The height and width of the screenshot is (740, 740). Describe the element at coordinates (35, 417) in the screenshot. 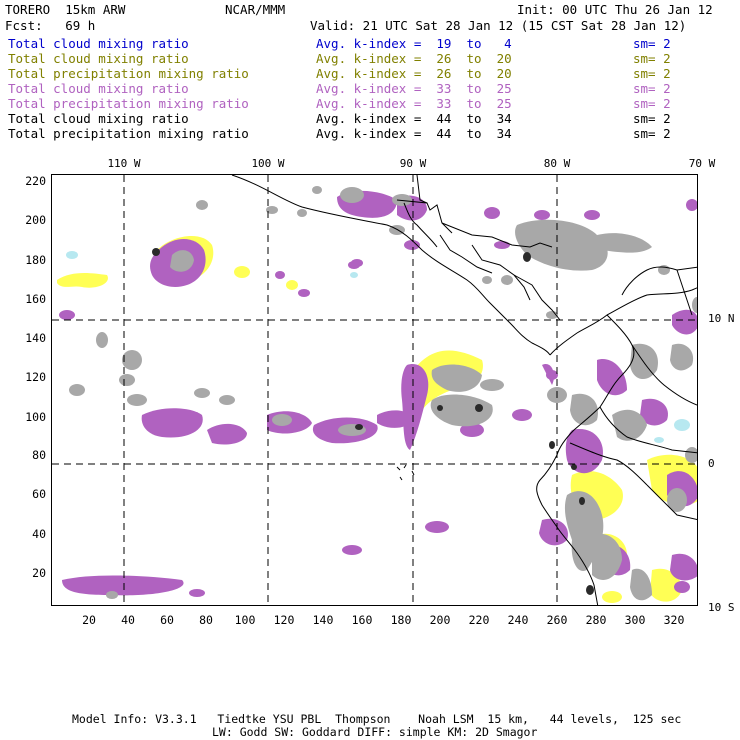

I see `y-tick-label: 100` at that location.